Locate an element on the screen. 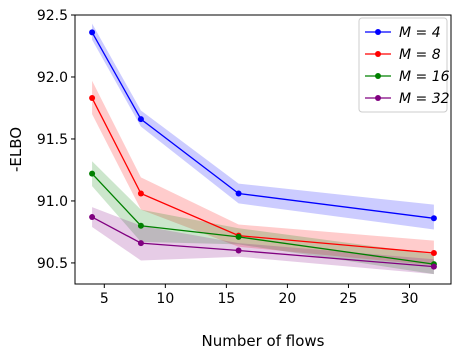  y-tick-label: 92.5 is located at coordinates (52, 16).